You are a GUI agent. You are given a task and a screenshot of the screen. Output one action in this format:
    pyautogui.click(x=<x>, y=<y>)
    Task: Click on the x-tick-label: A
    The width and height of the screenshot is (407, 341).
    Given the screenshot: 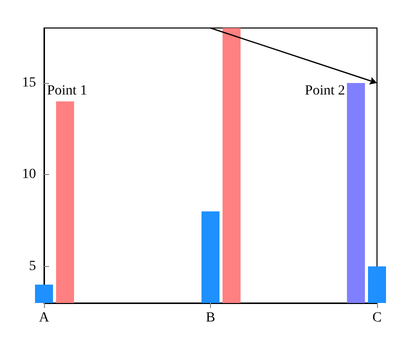 What is the action you would take?
    pyautogui.click(x=44, y=318)
    